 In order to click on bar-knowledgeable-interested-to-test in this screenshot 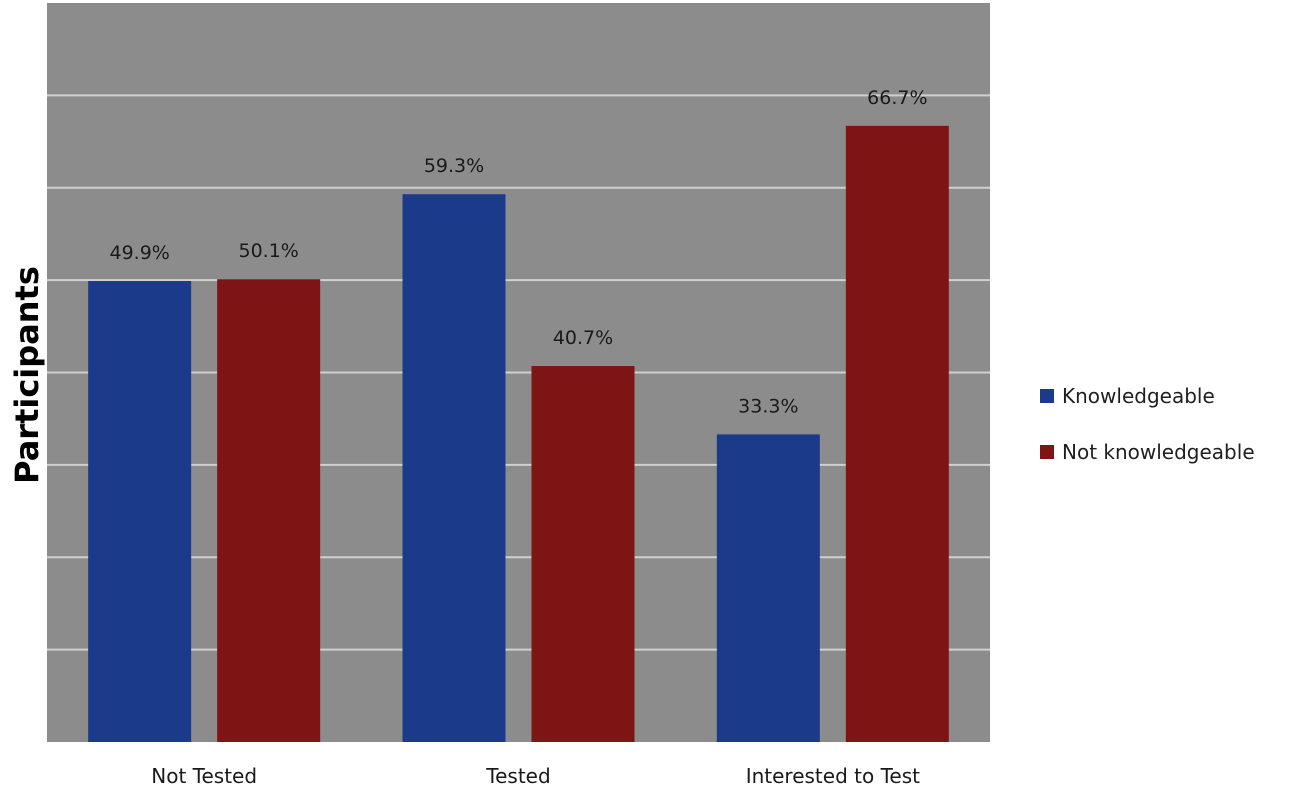, I will do `click(768, 588)`.